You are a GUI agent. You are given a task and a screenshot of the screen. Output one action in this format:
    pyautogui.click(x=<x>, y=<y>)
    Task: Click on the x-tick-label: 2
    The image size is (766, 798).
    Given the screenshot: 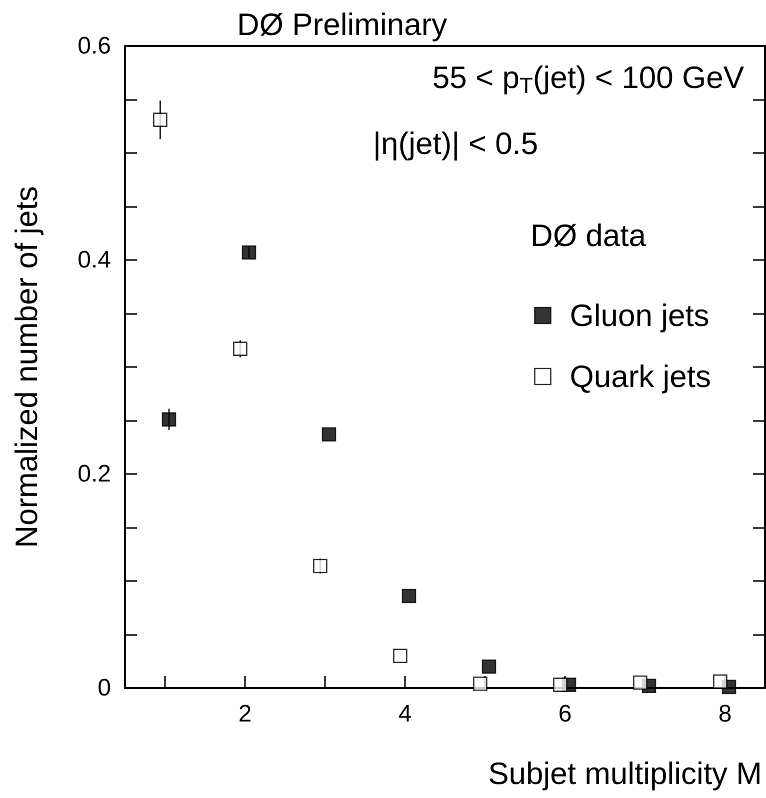 What is the action you would take?
    pyautogui.click(x=245, y=714)
    